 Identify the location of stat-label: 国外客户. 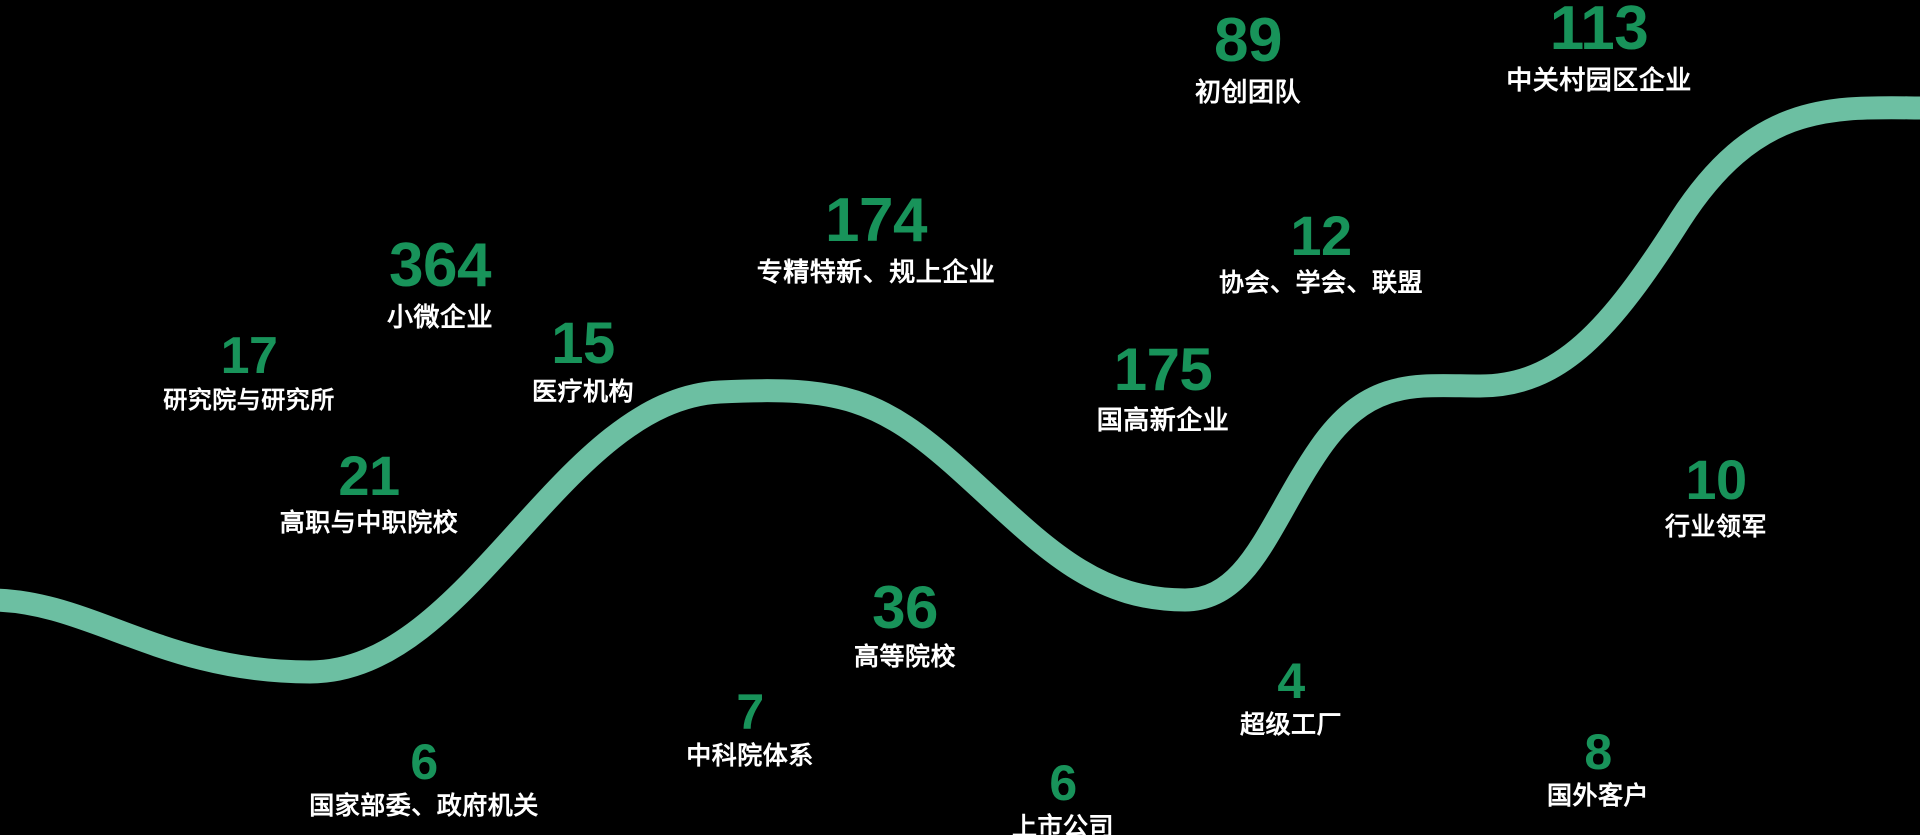
(1598, 796).